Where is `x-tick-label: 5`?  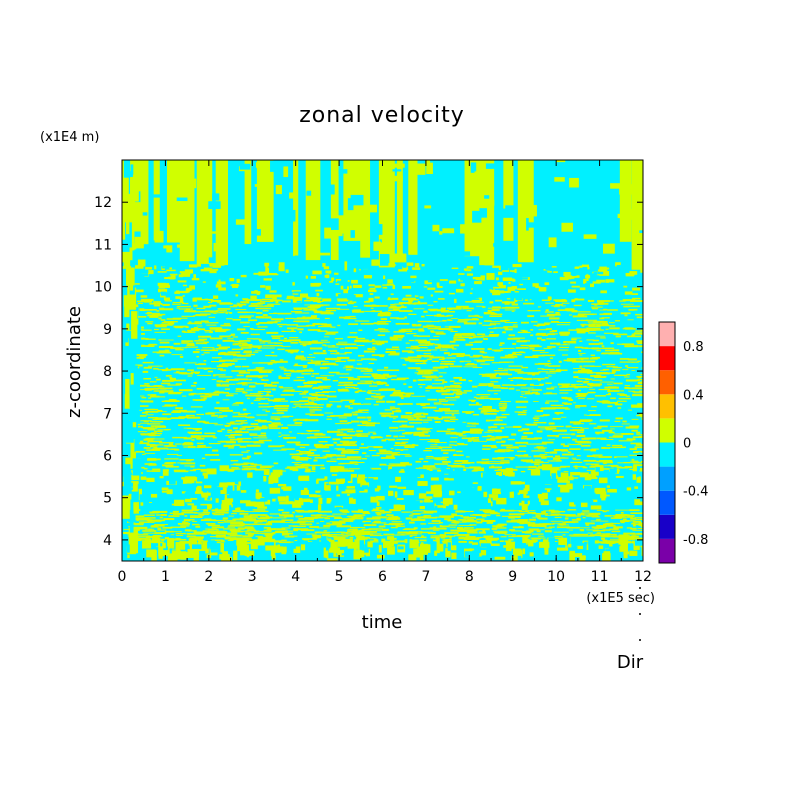
x-tick-label: 5 is located at coordinates (339, 577).